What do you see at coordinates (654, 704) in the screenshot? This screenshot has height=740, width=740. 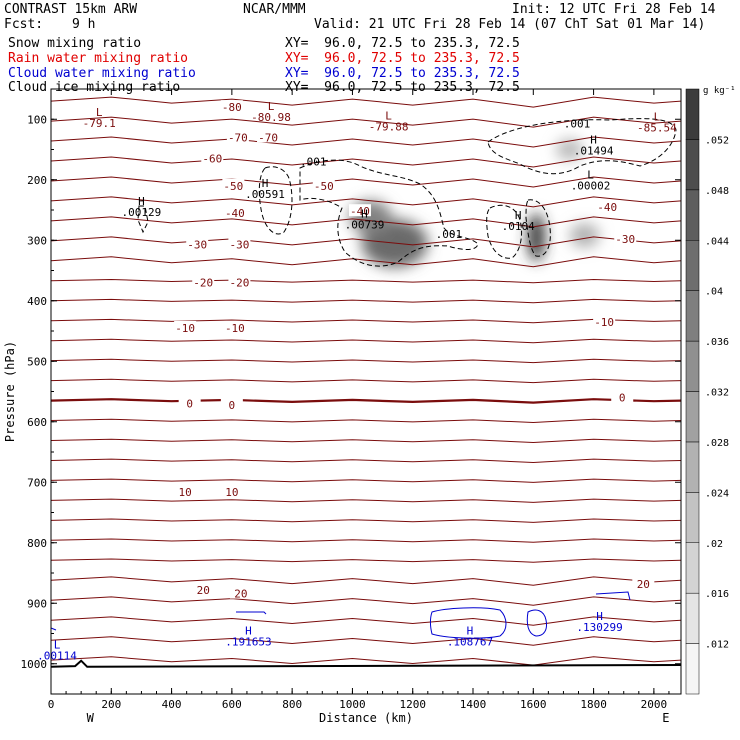 I see `x-tick-label-10: 2000` at bounding box center [654, 704].